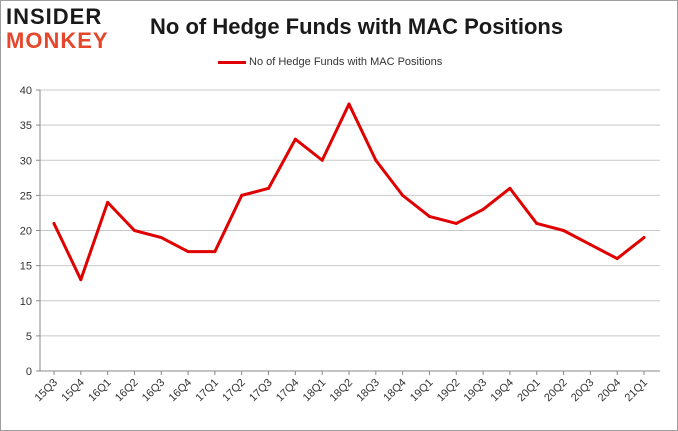  What do you see at coordinates (208, 391) in the screenshot?
I see `x-tick-label: 17Q1` at bounding box center [208, 391].